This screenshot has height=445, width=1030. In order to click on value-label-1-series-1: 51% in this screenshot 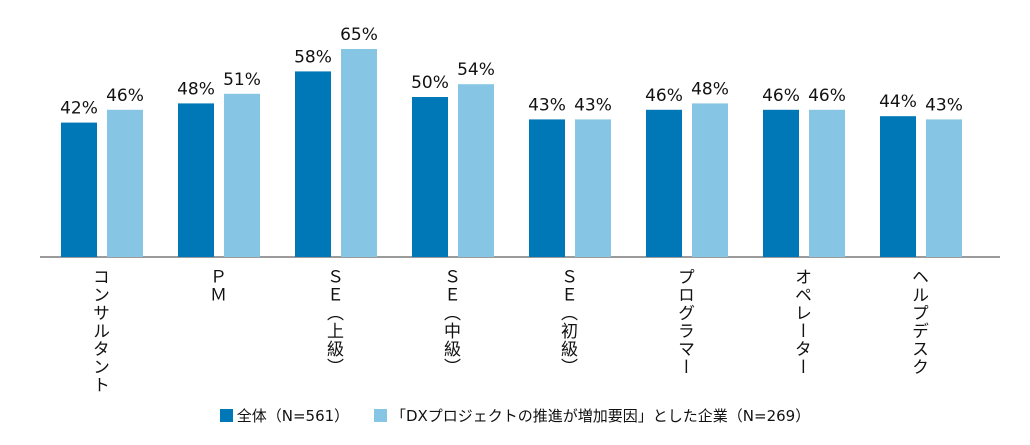, I will do `click(242, 80)`.